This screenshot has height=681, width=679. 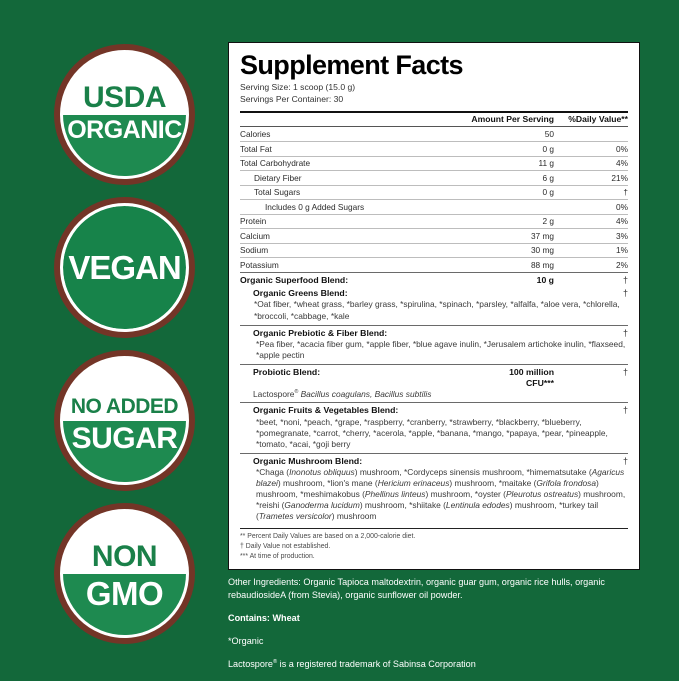 What do you see at coordinates (327, 483) in the screenshot?
I see `mushroom-text: ) mushroom, *lion's mane (` at bounding box center [327, 483].